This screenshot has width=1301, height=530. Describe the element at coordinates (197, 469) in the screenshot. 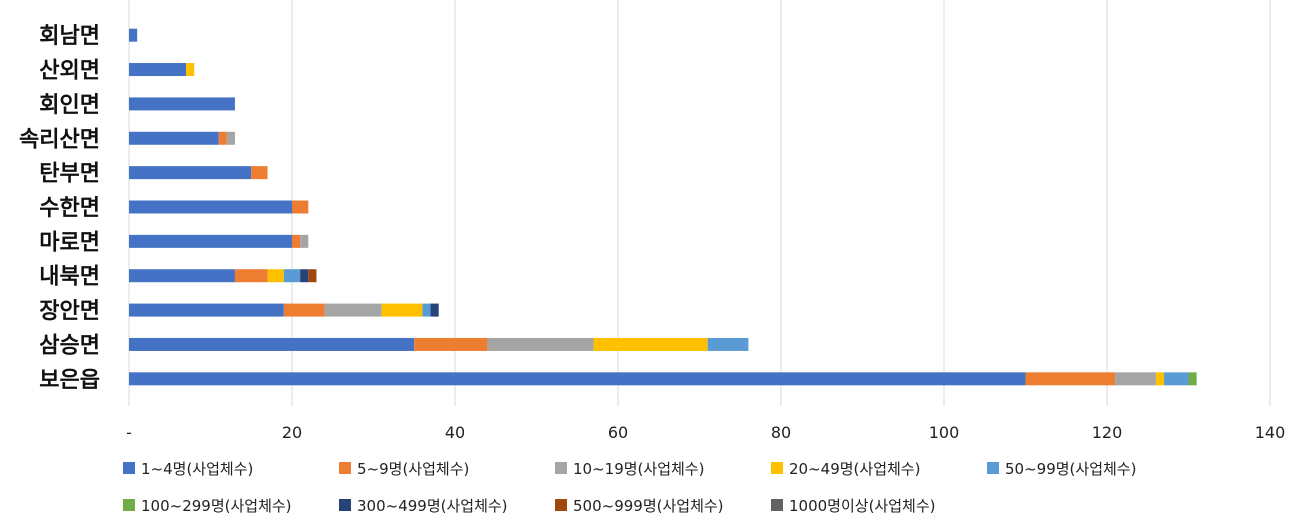

I see `legend-label: 1~4명(사업체수)` at that location.